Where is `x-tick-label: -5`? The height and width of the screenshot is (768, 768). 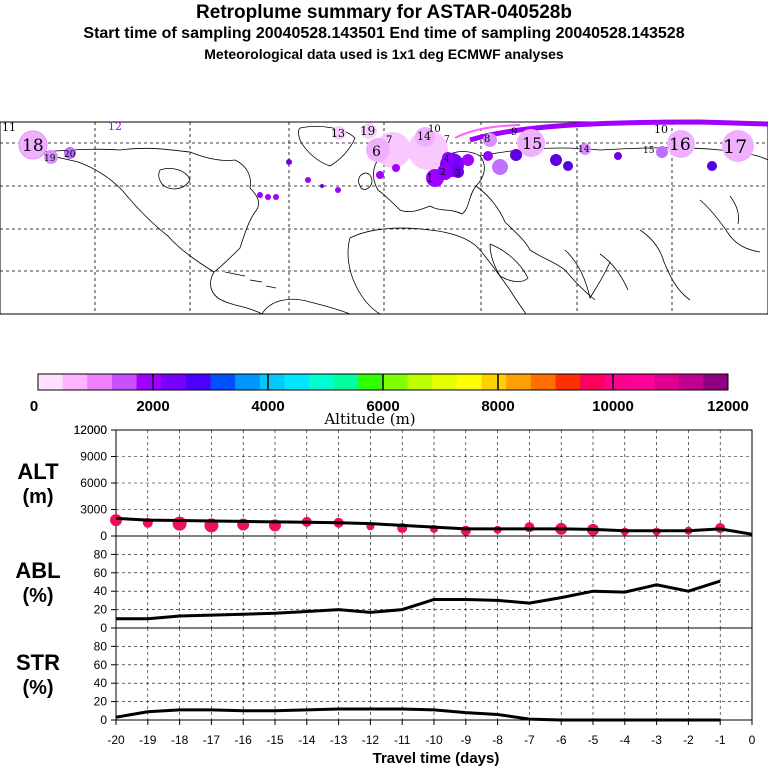 x-tick-label: -5 is located at coordinates (593, 740).